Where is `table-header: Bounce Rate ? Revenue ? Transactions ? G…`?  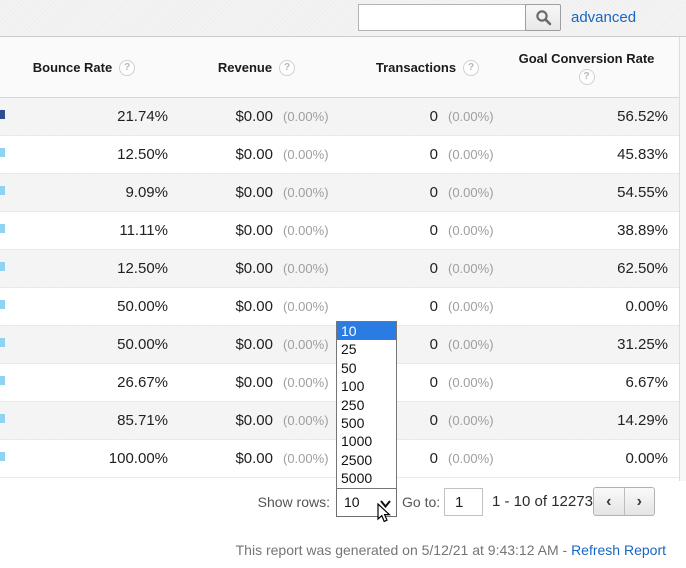
table-header: Bounce Rate ? Revenue ? Transactions ? G… is located at coordinates (339, 67).